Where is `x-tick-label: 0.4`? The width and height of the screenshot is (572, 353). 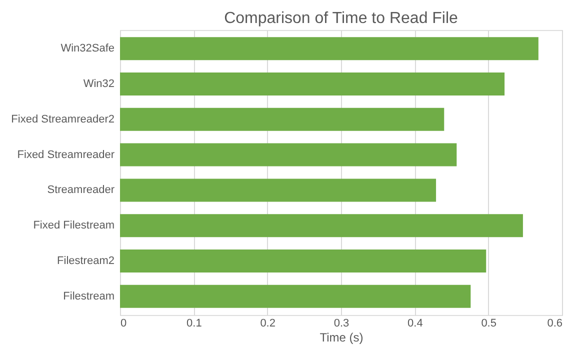 x-tick-label: 0.4 is located at coordinates (415, 324).